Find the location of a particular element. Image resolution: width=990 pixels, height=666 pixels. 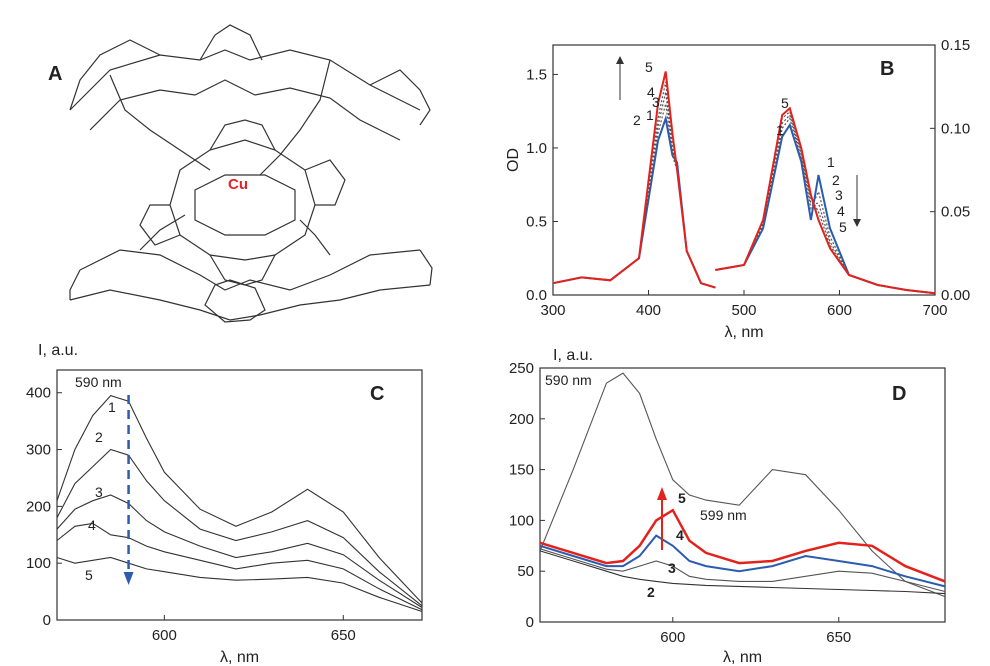

x-tick-label: 500 is located at coordinates (743, 310).